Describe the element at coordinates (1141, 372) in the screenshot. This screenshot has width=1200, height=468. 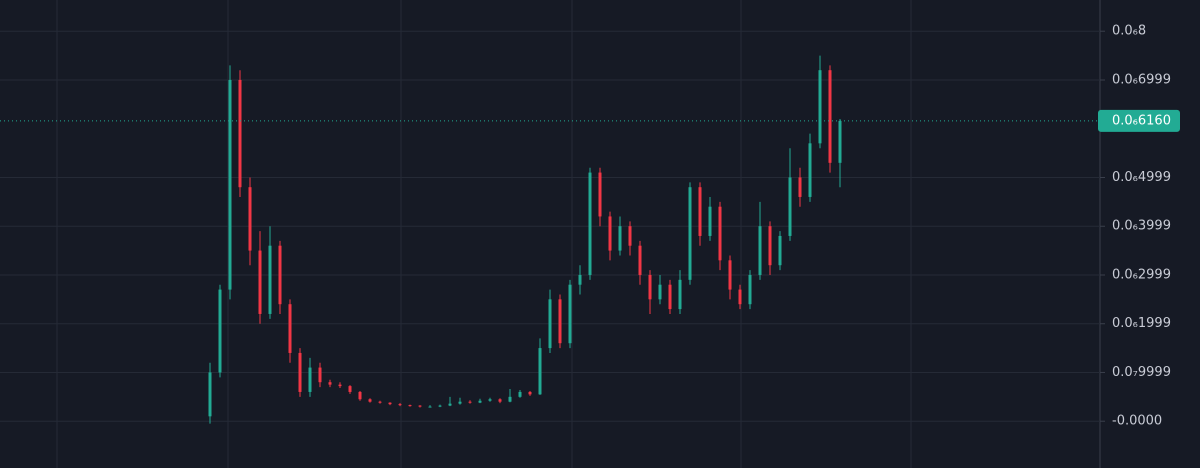
I see `y-tick-label: 0.0₇9999` at that location.